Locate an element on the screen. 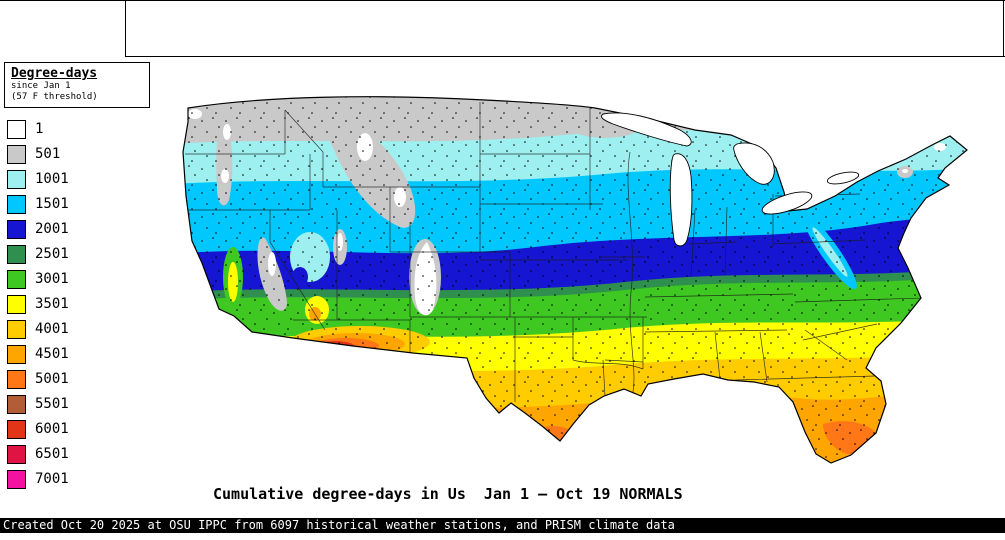  legend-label: 6501 is located at coordinates (52, 454).